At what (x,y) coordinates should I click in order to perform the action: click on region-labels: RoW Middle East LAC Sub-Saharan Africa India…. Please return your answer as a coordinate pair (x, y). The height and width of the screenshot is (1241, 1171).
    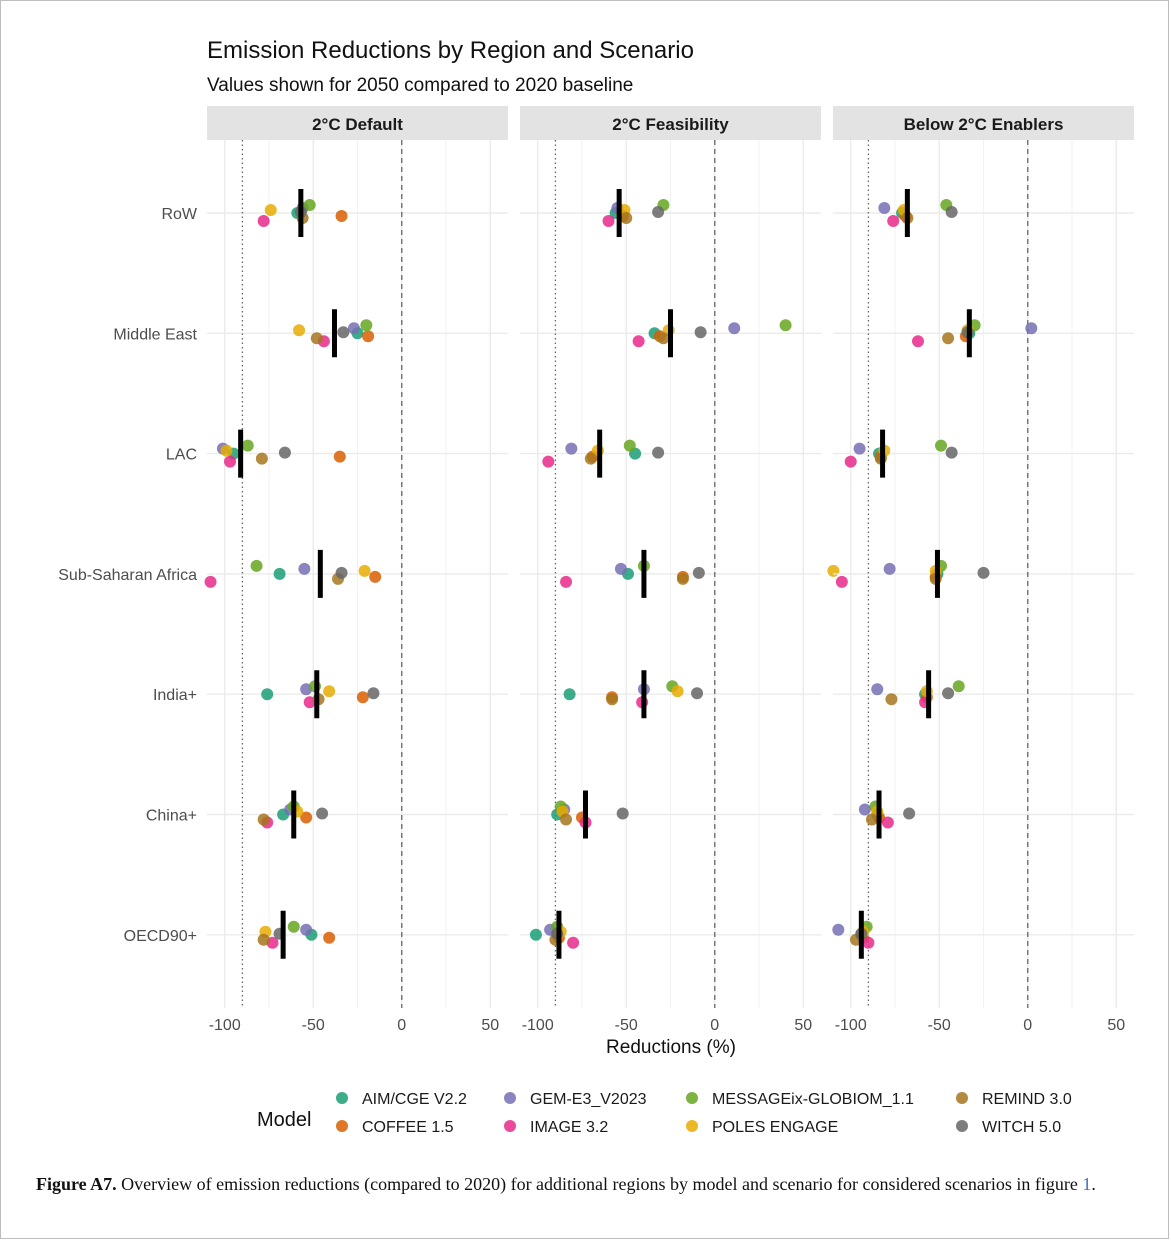
    Looking at the image, I should click on (128, 575).